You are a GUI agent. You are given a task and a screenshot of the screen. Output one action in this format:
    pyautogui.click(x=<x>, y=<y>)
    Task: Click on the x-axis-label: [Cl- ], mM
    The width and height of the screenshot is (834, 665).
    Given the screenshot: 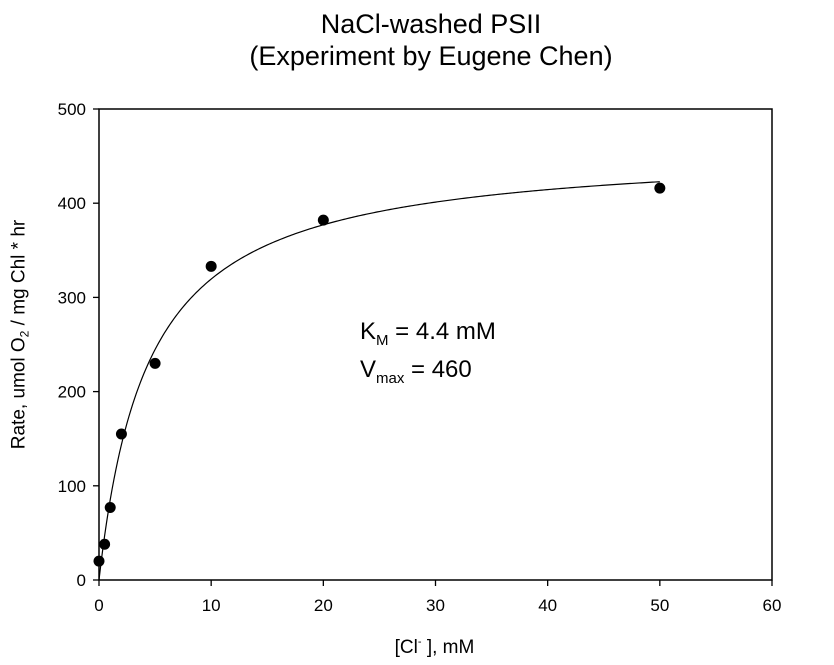 What is the action you would take?
    pyautogui.click(x=417, y=647)
    